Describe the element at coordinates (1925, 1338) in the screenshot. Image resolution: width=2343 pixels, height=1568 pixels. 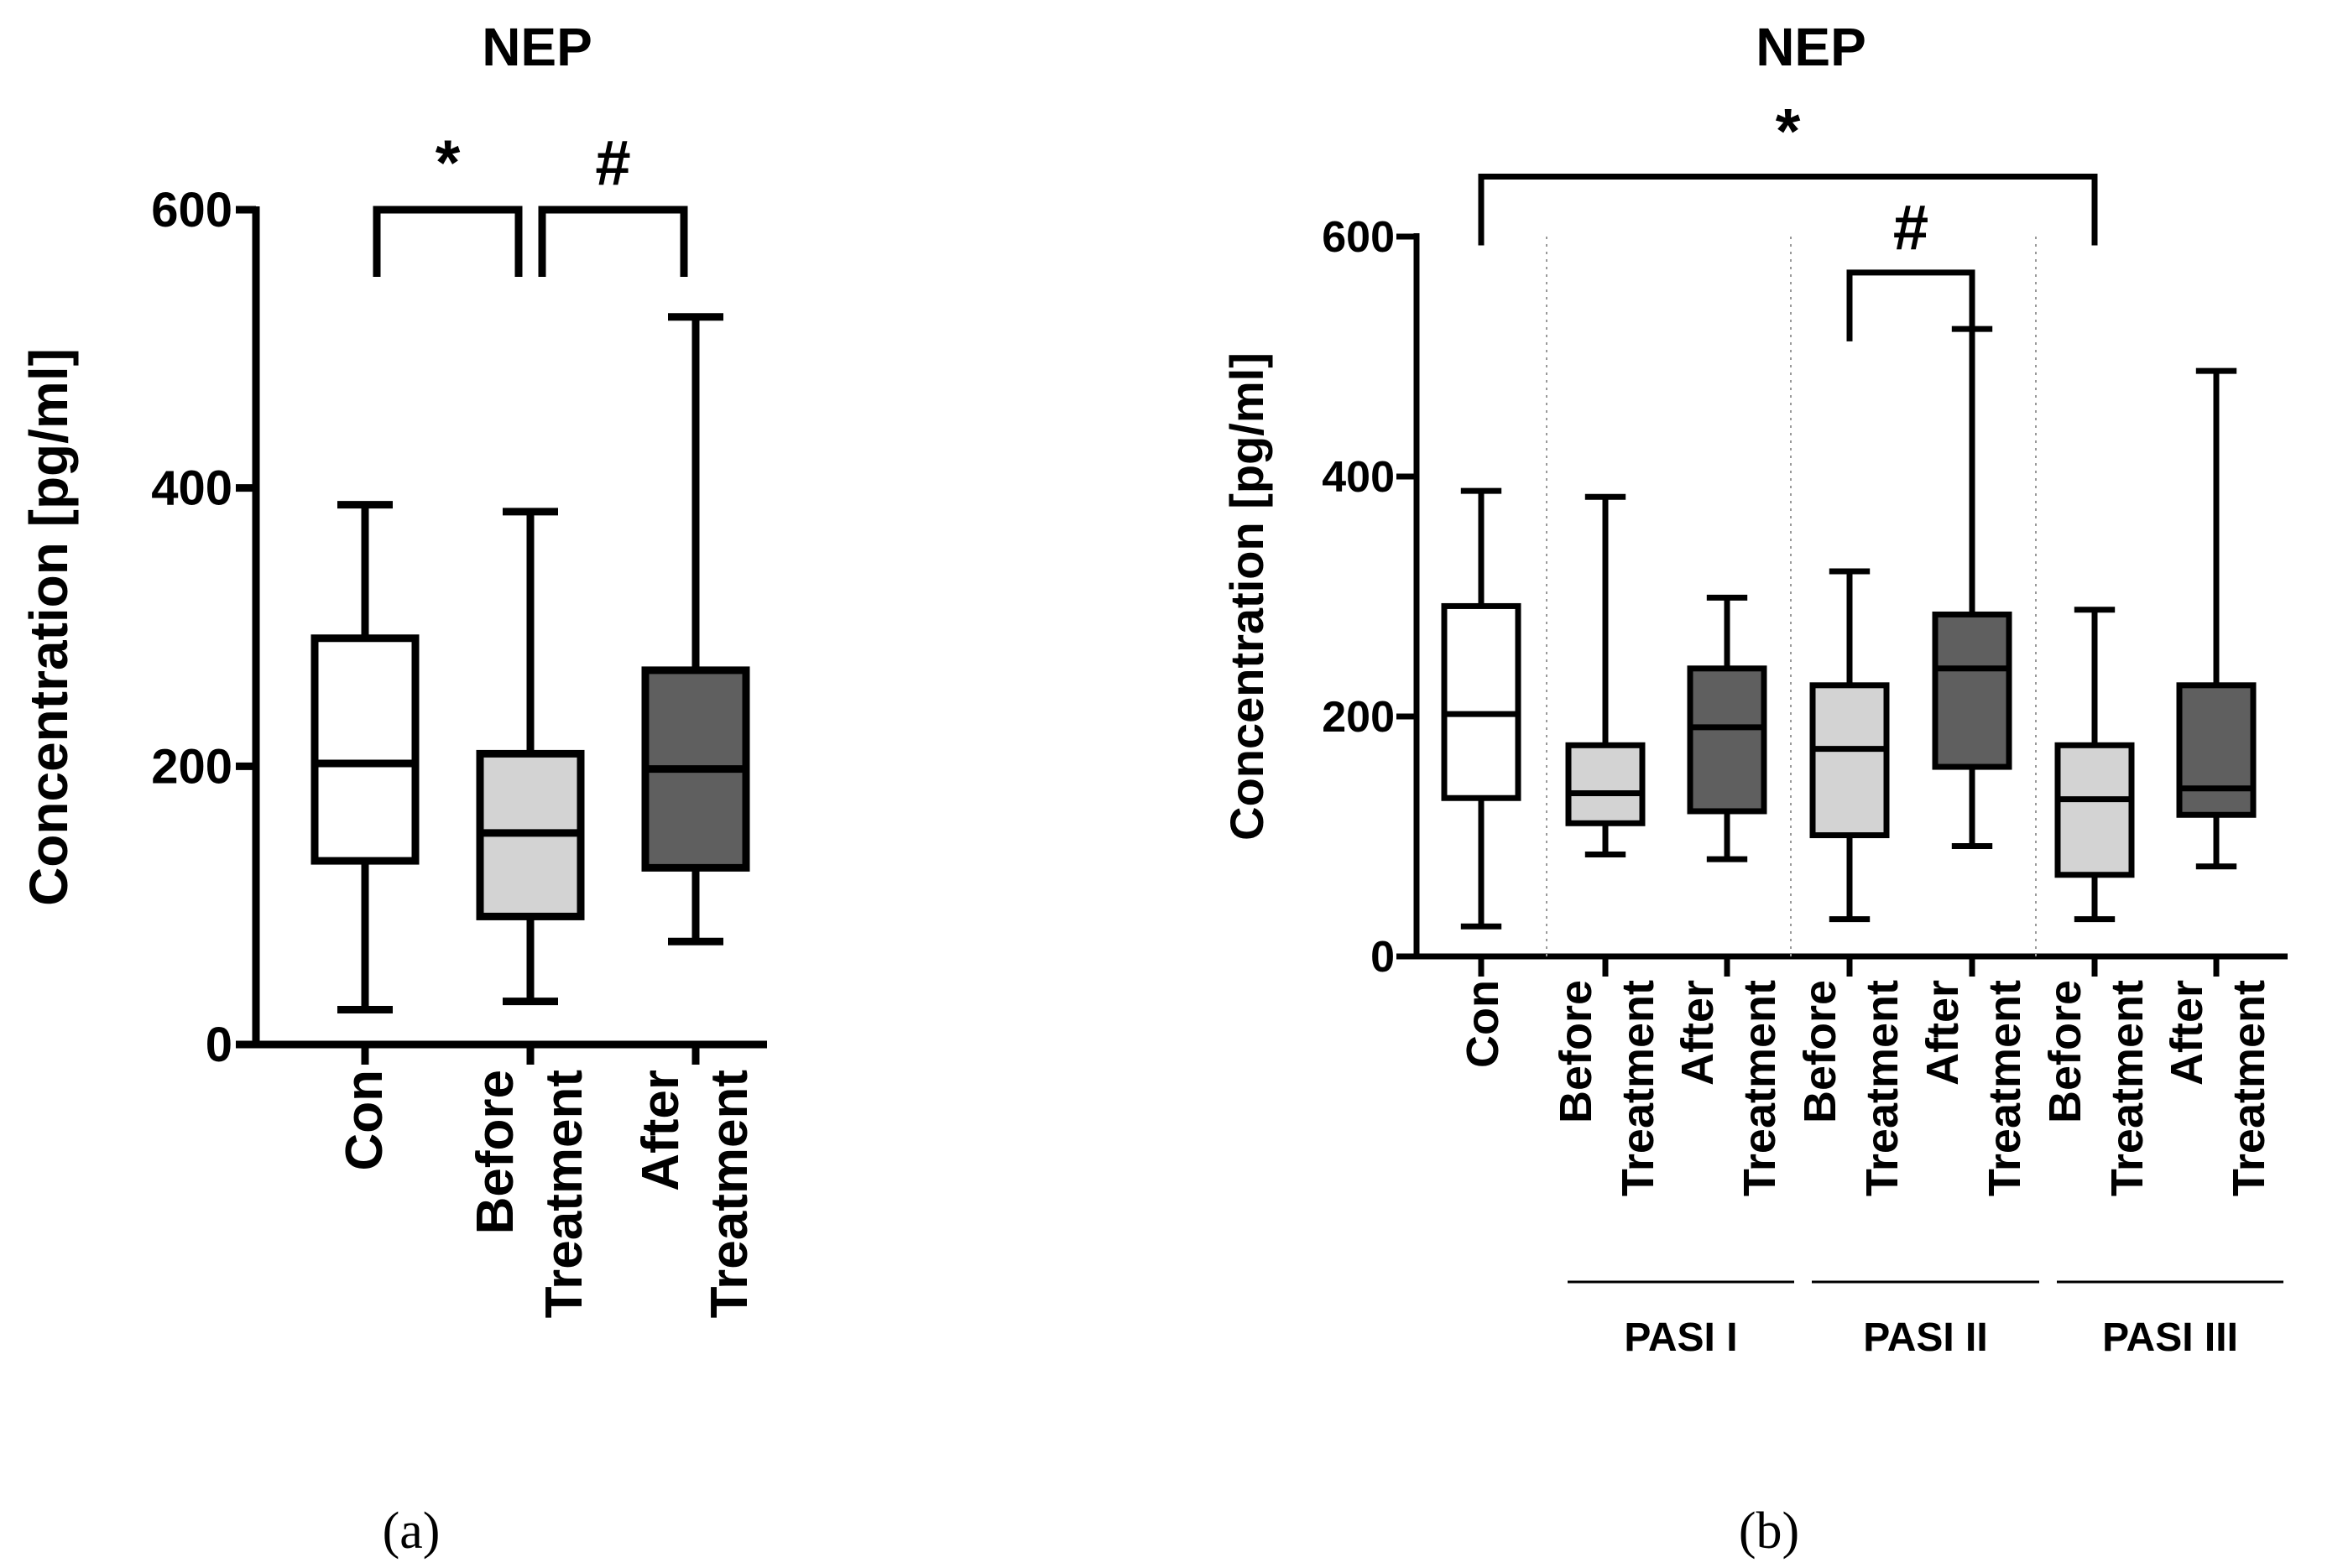
I see `group-label: PASI II` at that location.